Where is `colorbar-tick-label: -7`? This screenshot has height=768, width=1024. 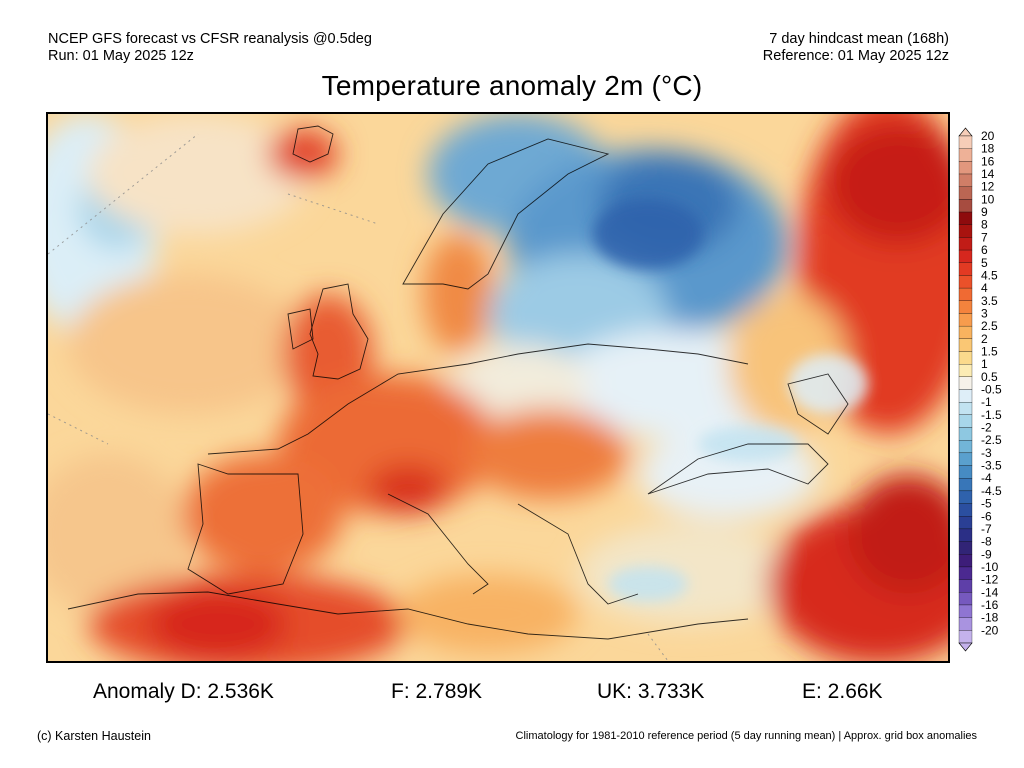 colorbar-tick-label: -7 is located at coordinates (986, 529).